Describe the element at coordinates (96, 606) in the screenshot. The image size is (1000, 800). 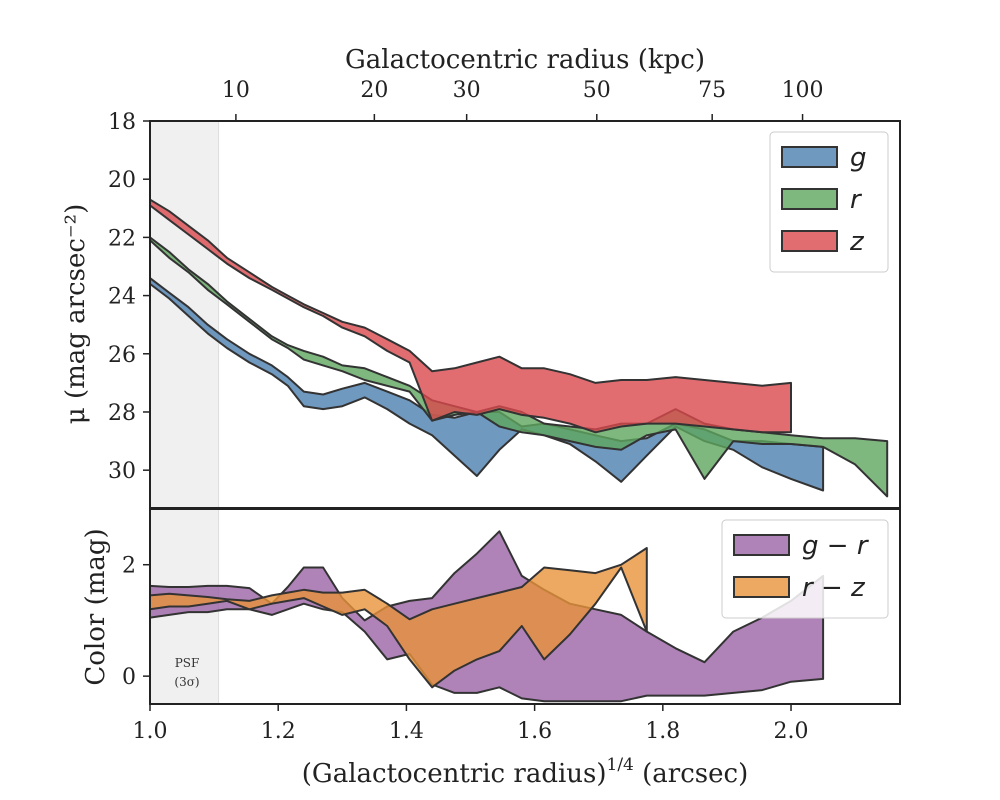
I see `bottom-y-axis-title: Color (mag)` at that location.